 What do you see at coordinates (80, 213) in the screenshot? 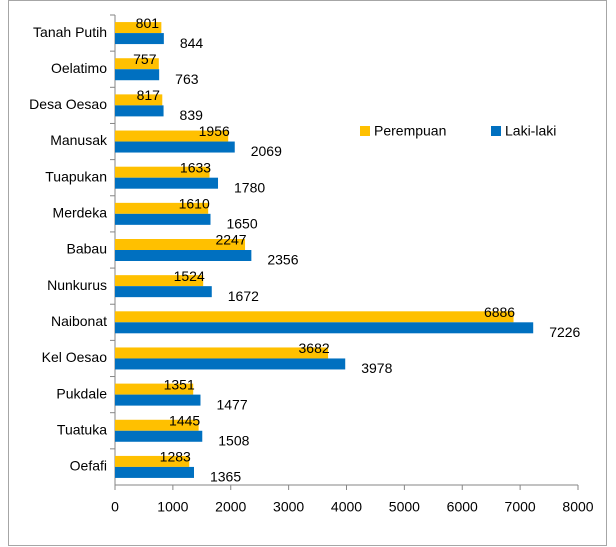
I see `y-tick-label: Merdeka` at bounding box center [80, 213].